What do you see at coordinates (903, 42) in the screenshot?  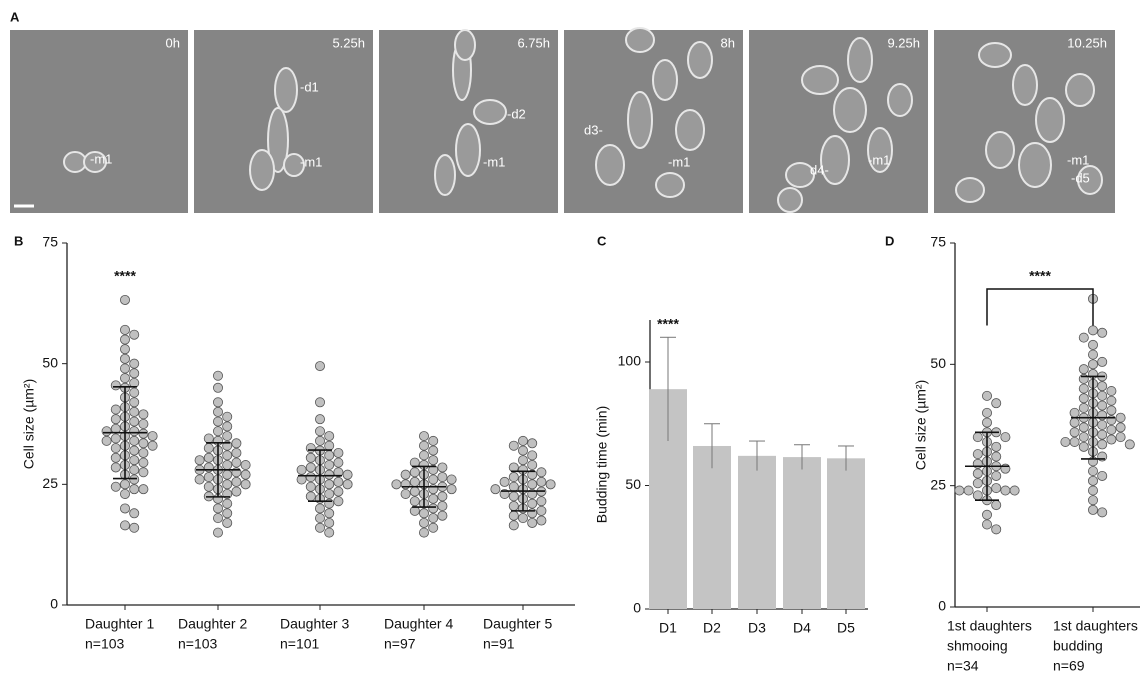 I see `time-label: 9.25h` at bounding box center [903, 42].